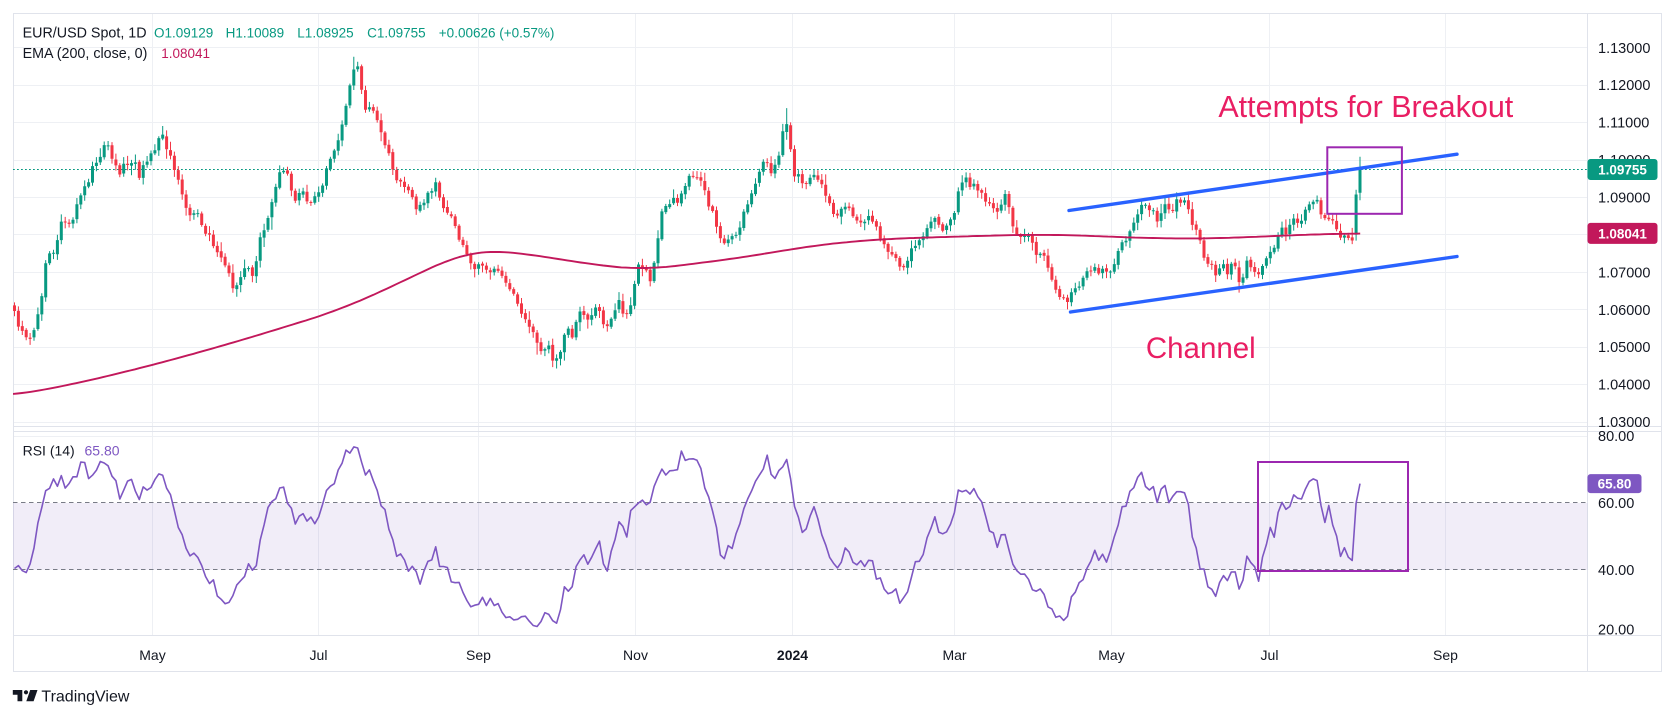 The width and height of the screenshot is (1675, 723). Describe the element at coordinates (325, 33) in the screenshot. I see `svg-text: L1.08925` at that location.